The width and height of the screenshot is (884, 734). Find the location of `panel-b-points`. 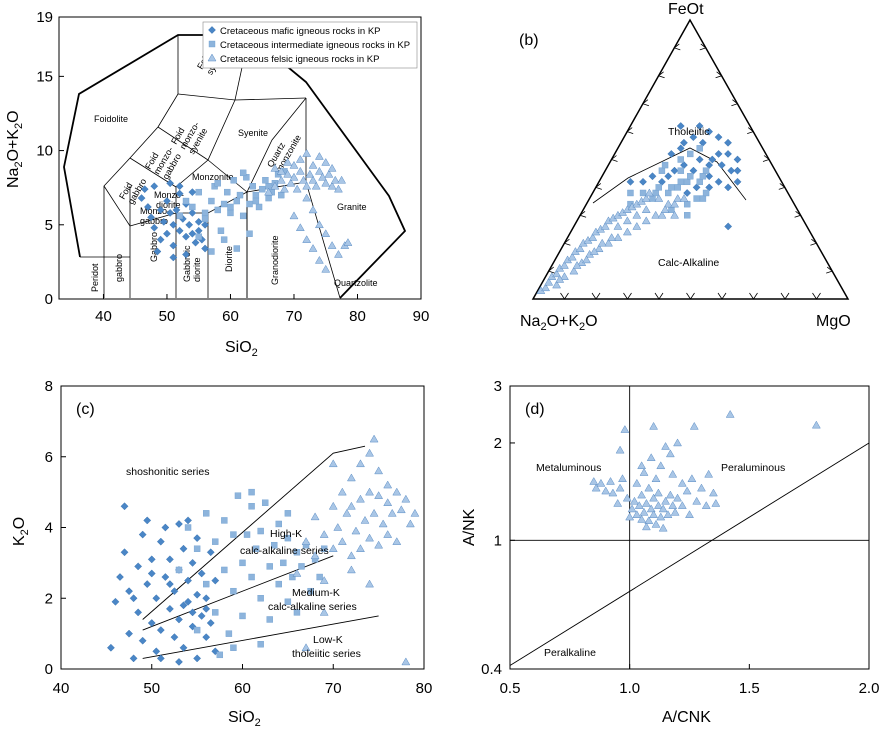

panel-b-points is located at coordinates (639, 208).